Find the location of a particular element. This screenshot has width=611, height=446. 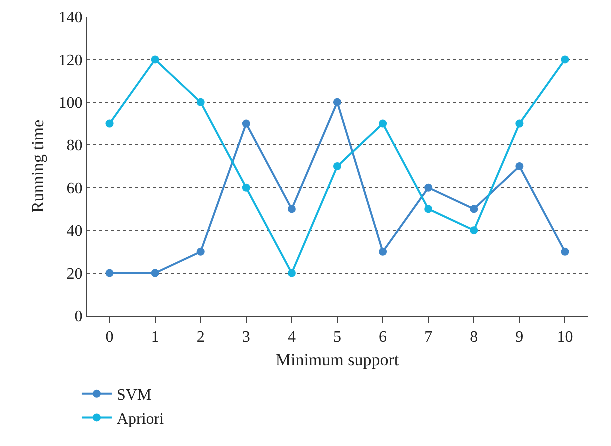

x-axis-title: Minimum support is located at coordinates (338, 360).